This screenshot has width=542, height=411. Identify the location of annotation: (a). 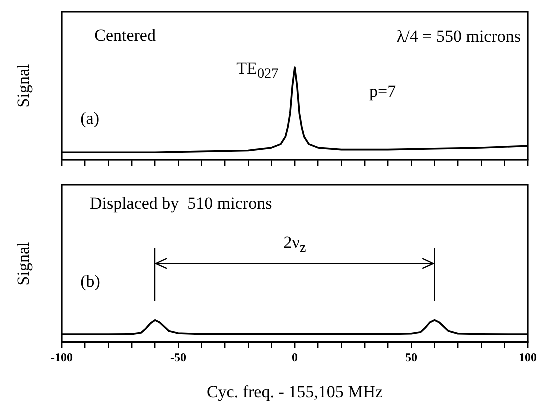
(90, 118).